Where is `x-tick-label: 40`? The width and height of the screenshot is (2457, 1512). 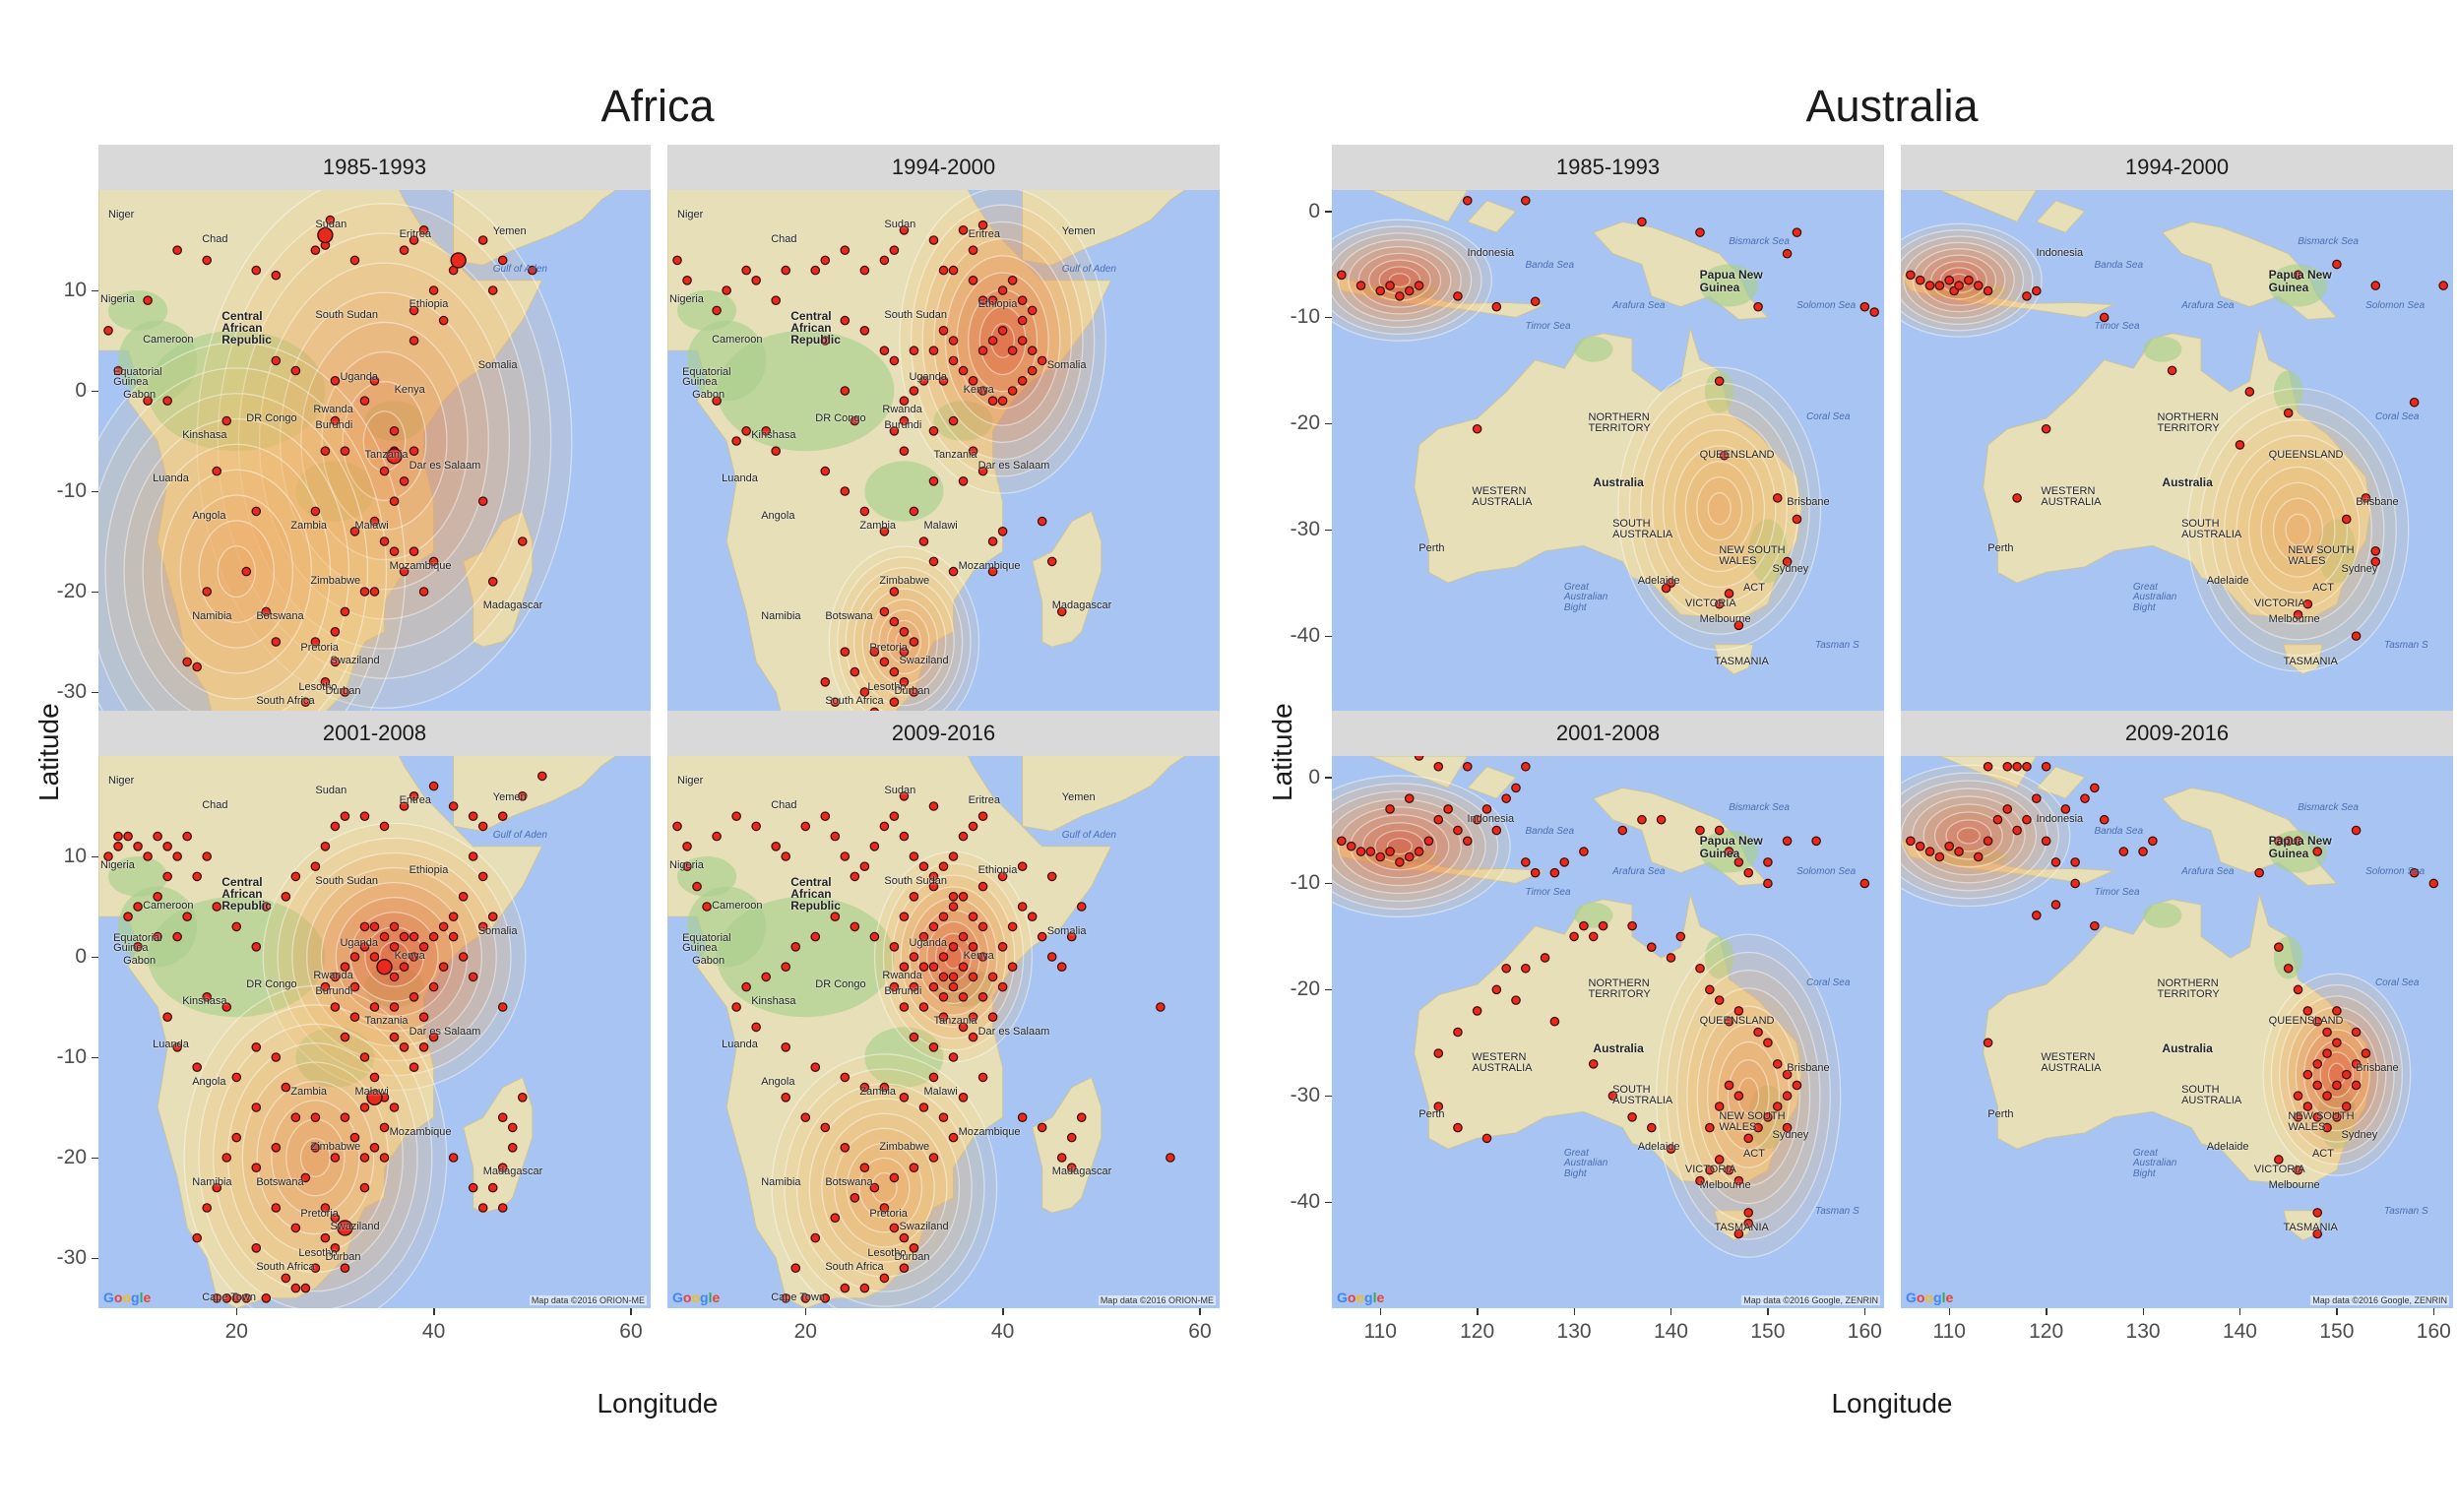
x-tick-label: 40 is located at coordinates (433, 1331).